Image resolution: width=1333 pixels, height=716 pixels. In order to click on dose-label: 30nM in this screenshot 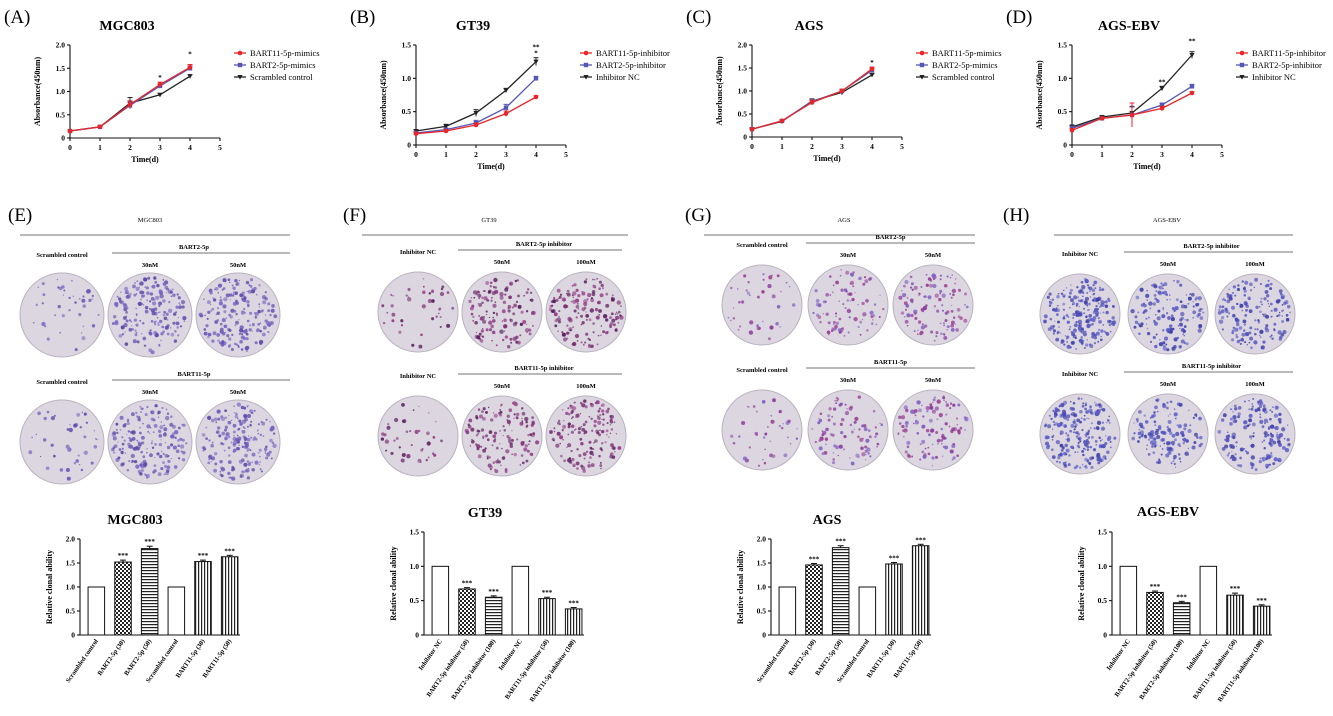, I will do `click(848, 255)`.